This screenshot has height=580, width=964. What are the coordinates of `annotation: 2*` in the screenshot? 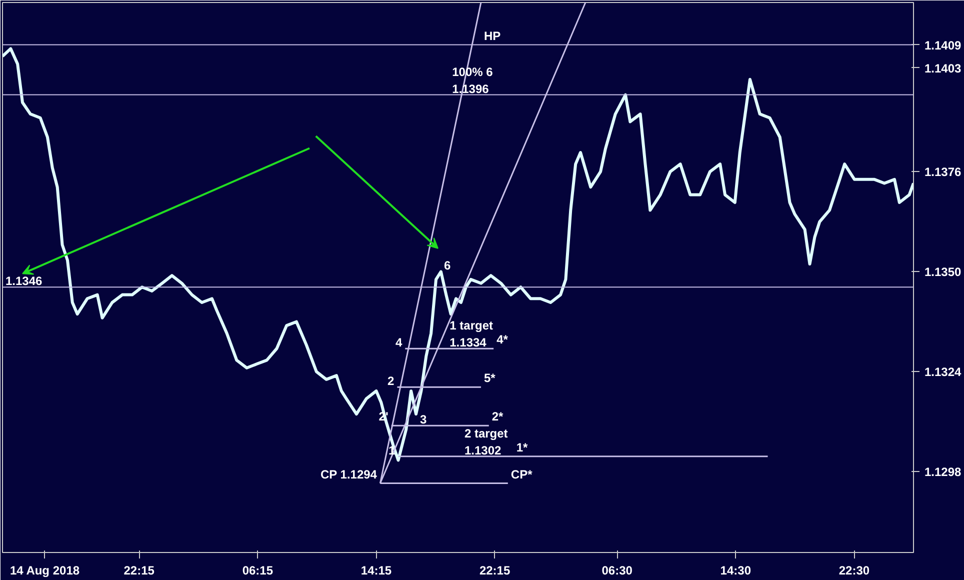 It's located at (498, 417).